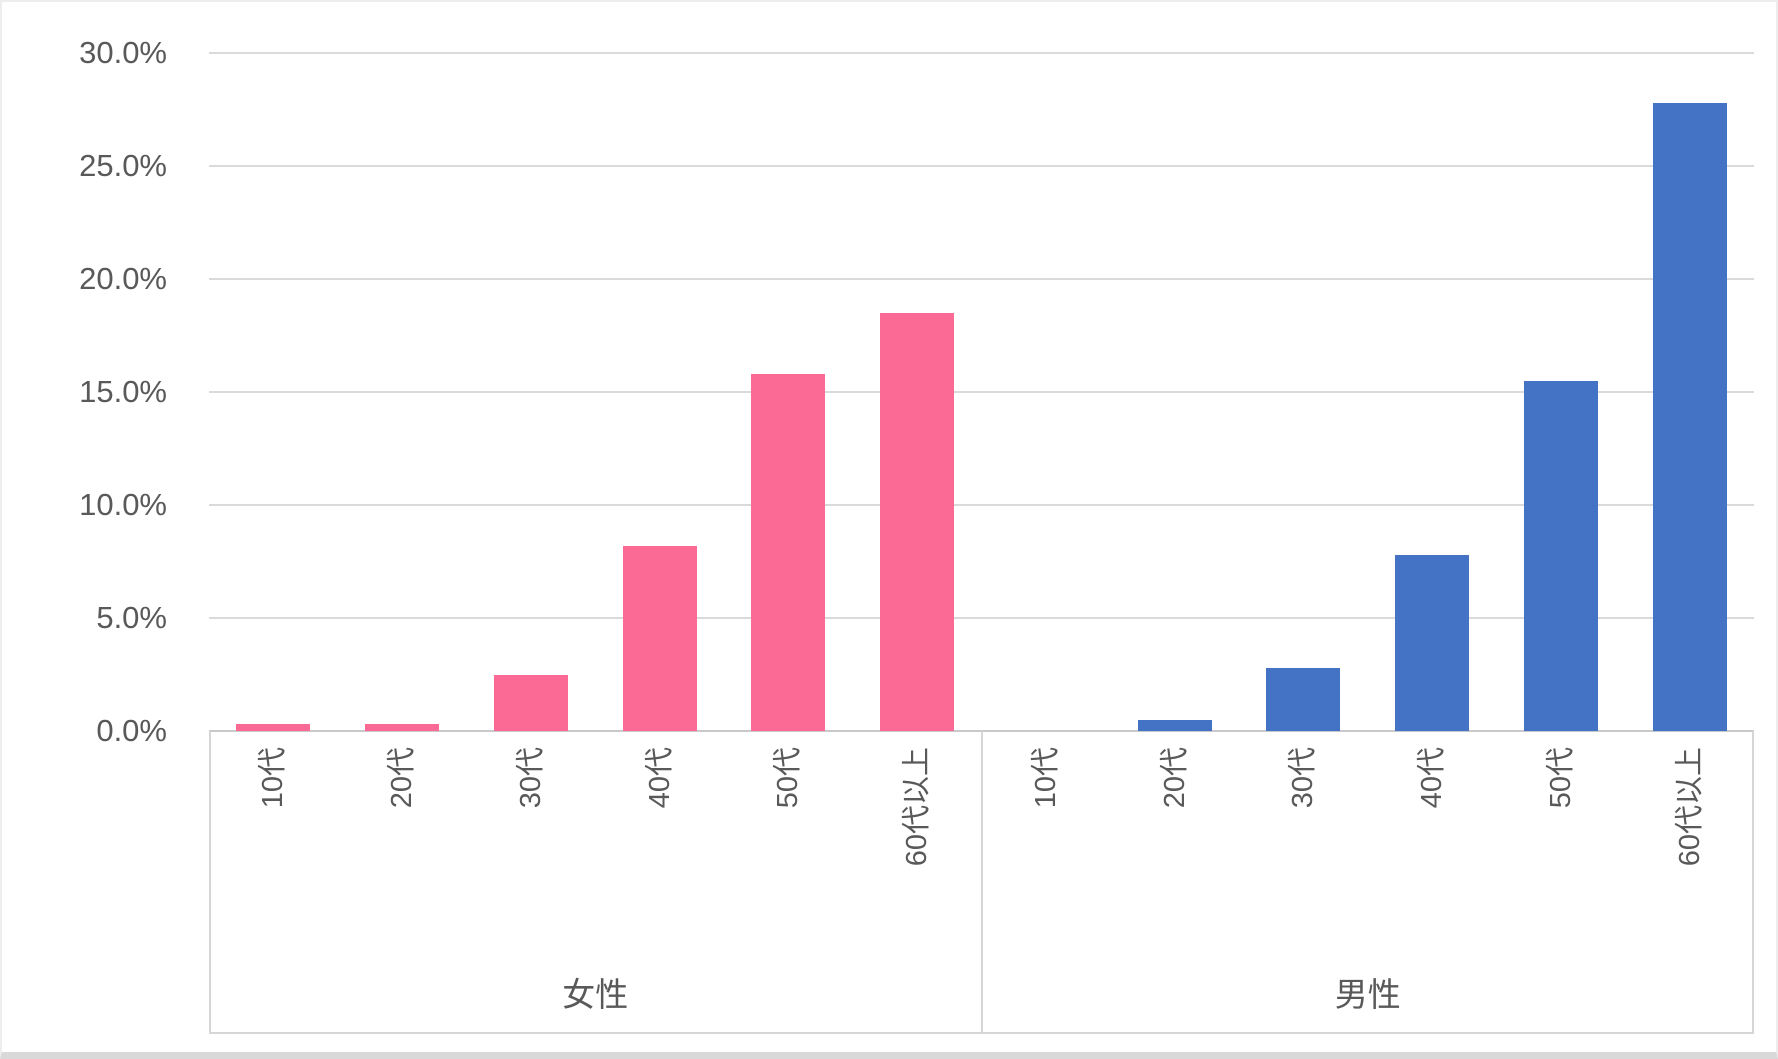 The image size is (1778, 1059). Describe the element at coordinates (131, 617) in the screenshot. I see `y-axis-tick-label: 5.0%` at that location.